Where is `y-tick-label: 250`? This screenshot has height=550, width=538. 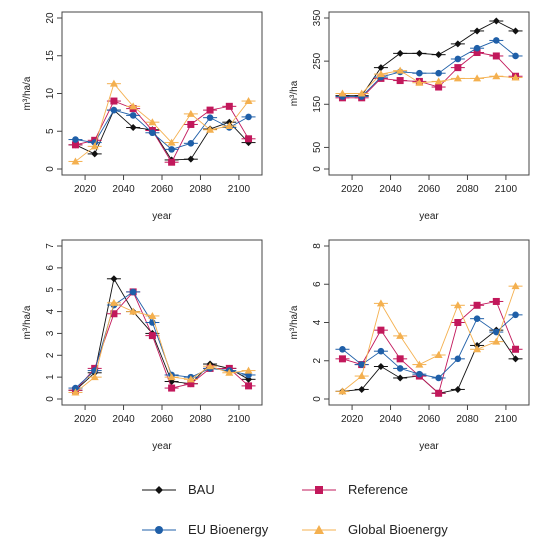 y-tick-label: 250 is located at coordinates (317, 60).